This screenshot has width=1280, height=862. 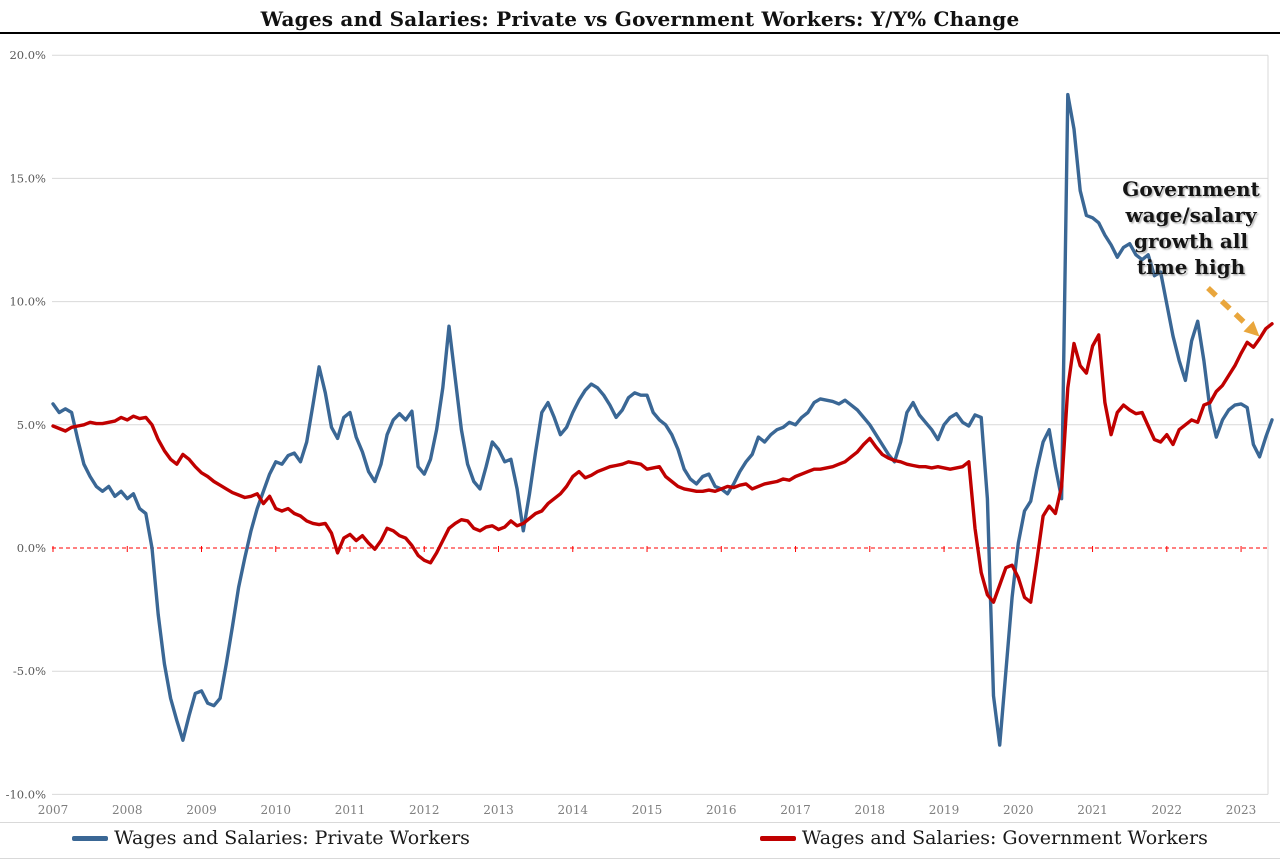 What do you see at coordinates (640, 33) in the screenshot?
I see `title-divider` at bounding box center [640, 33].